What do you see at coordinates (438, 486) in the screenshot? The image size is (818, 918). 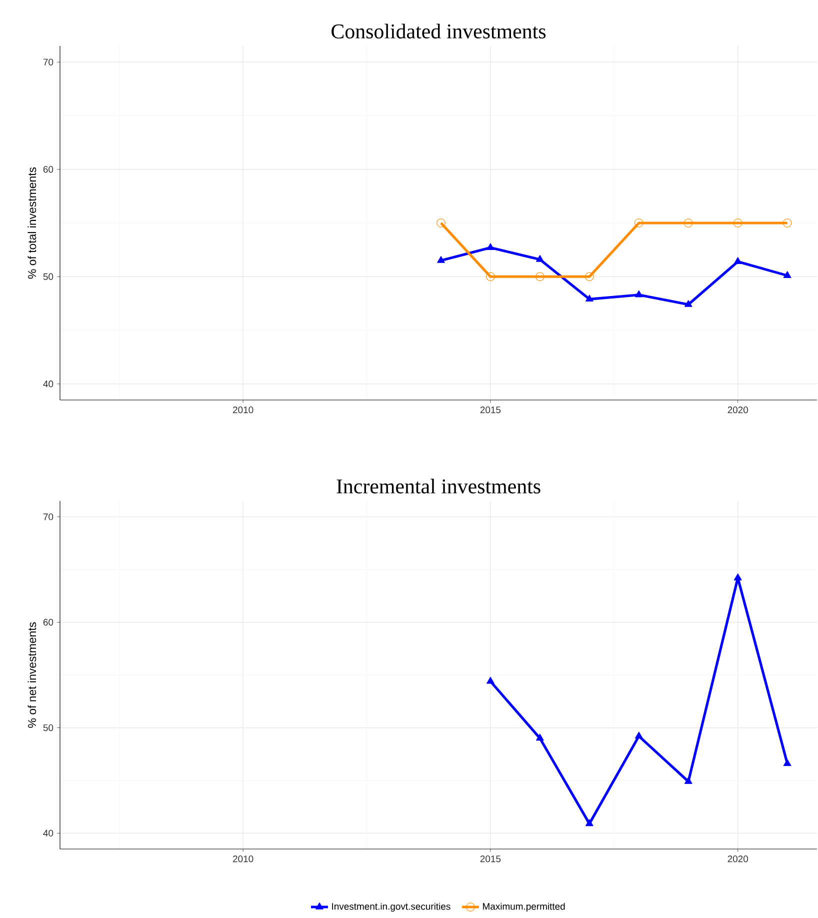 I see `chart-title: Incremental investments` at bounding box center [438, 486].